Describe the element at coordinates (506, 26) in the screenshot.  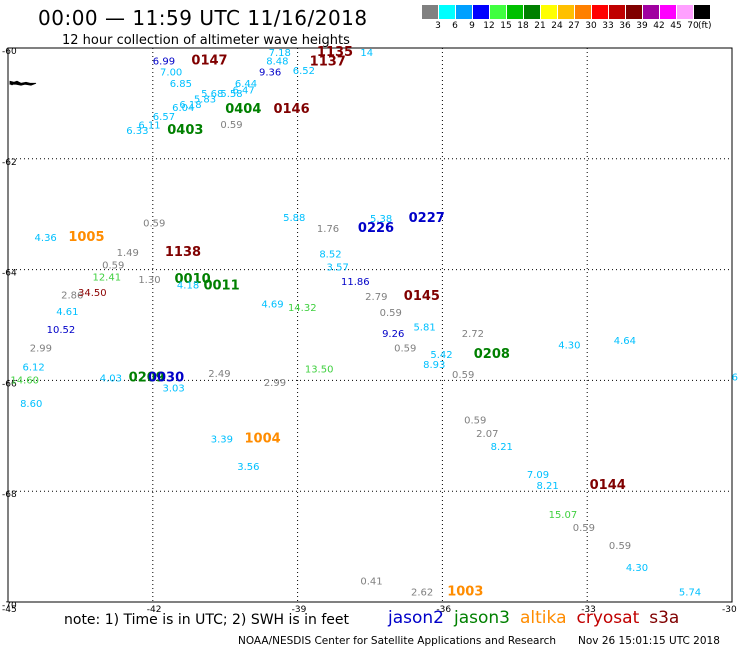
I see `colorbar-label: 15` at that location.